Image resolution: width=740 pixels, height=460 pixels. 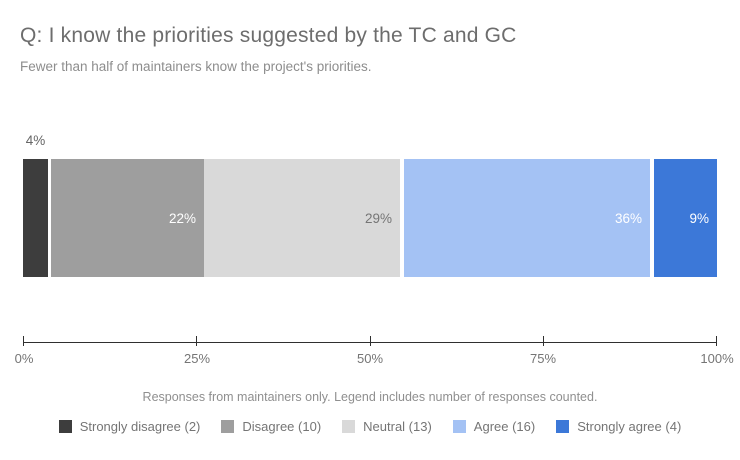 I want to click on value-label-strongly-disagree: 4%, so click(x=35, y=140).